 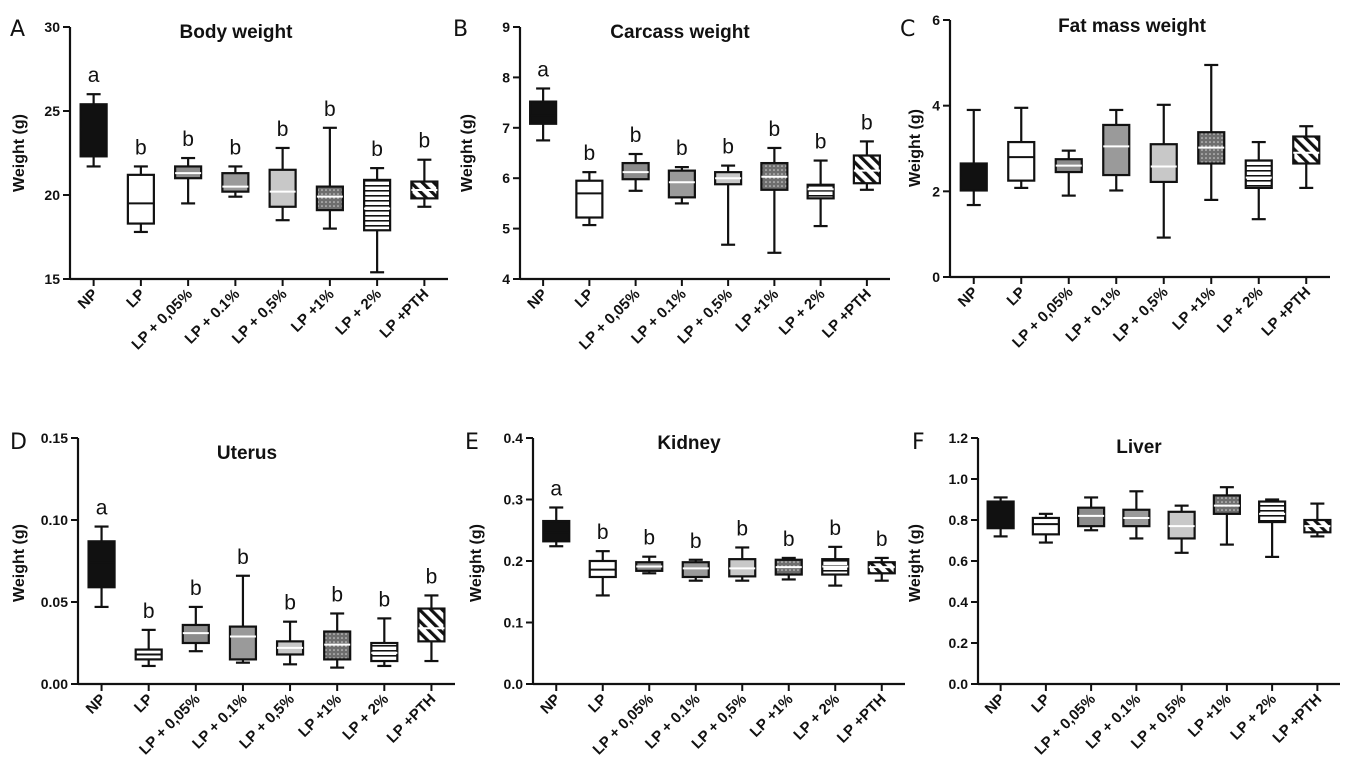 I want to click on panel-f: F Liver Weight (g), so click(x=1034, y=516).